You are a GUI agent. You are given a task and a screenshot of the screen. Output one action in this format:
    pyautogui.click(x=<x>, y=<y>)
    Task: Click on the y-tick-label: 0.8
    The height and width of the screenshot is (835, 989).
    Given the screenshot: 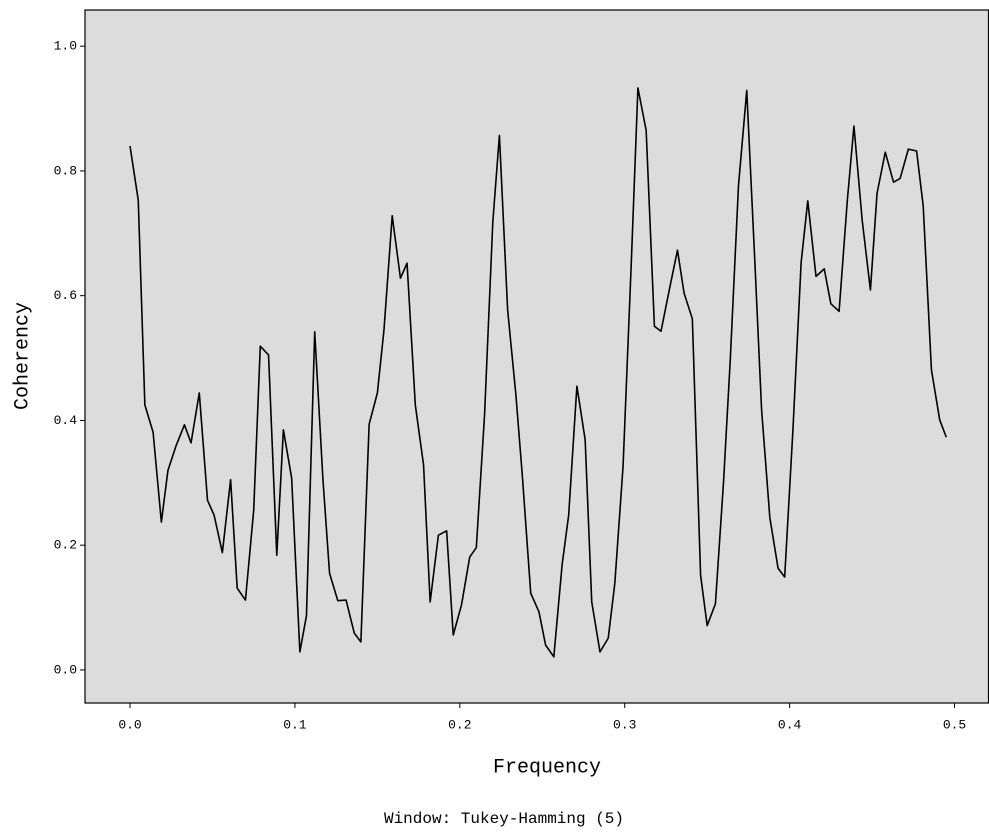 What is the action you would take?
    pyautogui.click(x=65, y=170)
    